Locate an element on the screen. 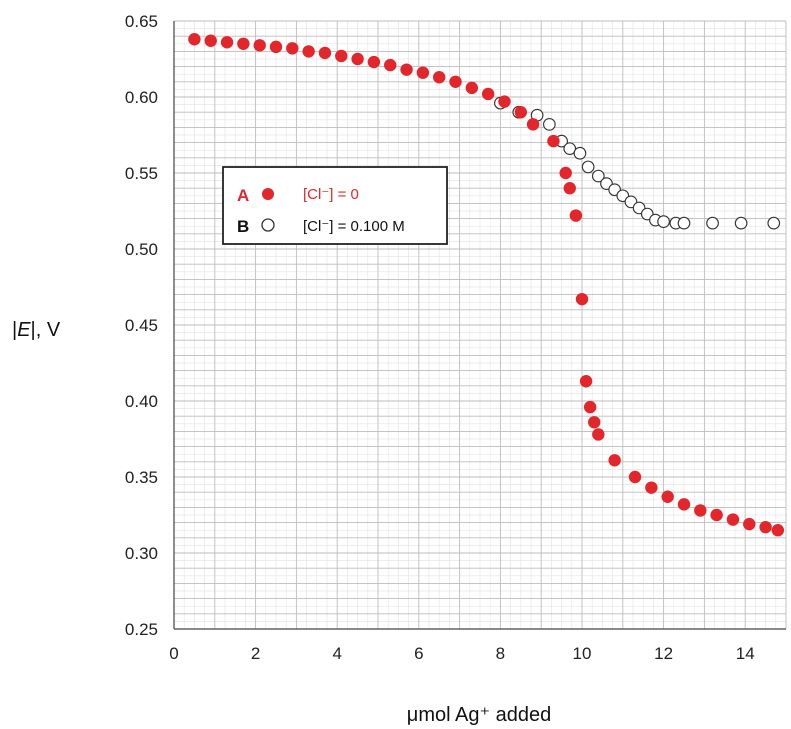 This screenshot has height=729, width=791. y-tick-label: 0.30 is located at coordinates (141, 553).